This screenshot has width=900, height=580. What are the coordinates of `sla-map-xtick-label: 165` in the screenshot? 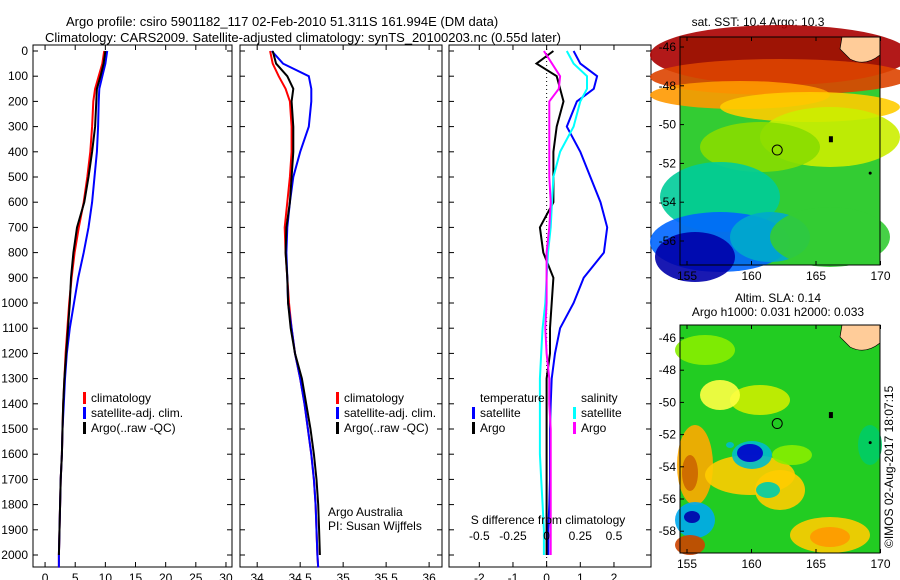 It's located at (816, 564).